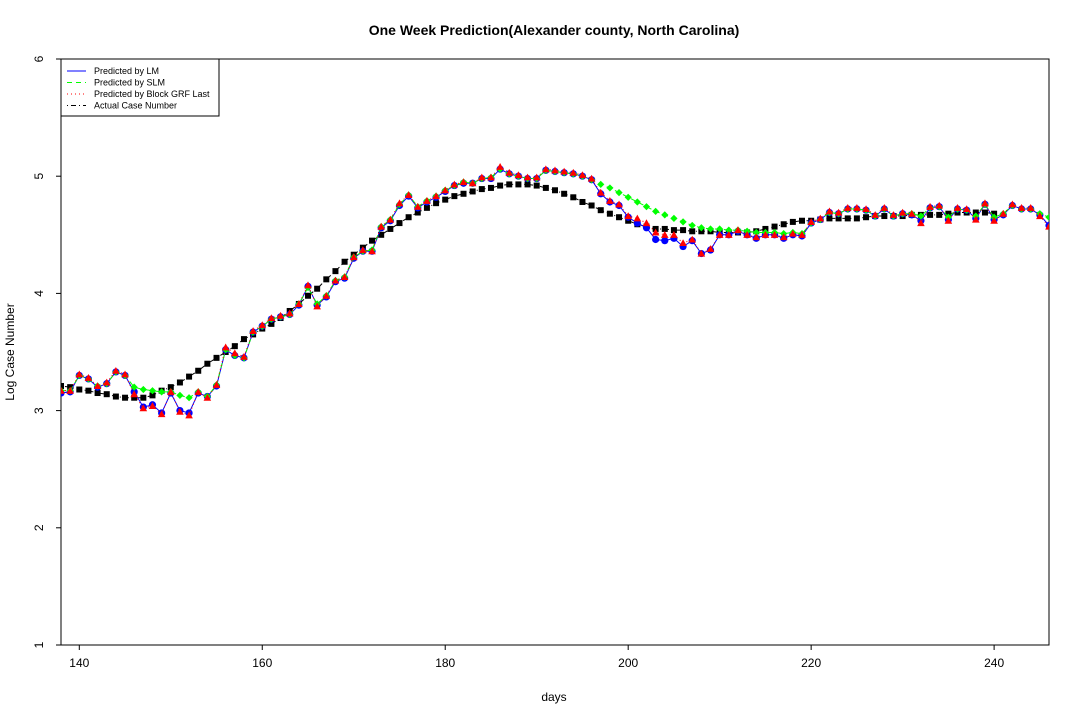 The width and height of the screenshot is (1080, 720). What do you see at coordinates (39, 176) in the screenshot?
I see `y-tick-label: 5` at bounding box center [39, 176].